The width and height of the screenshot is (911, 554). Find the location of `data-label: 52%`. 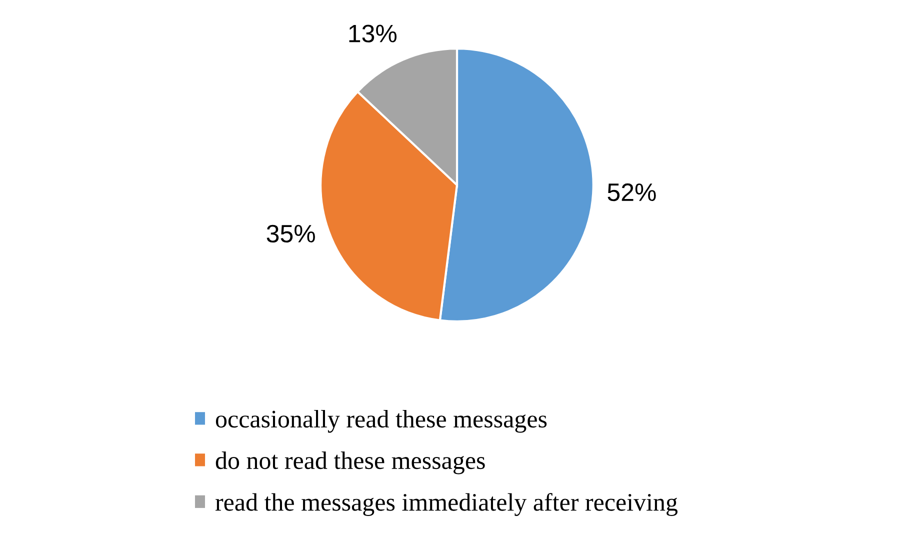

data-label: 52% is located at coordinates (632, 192).